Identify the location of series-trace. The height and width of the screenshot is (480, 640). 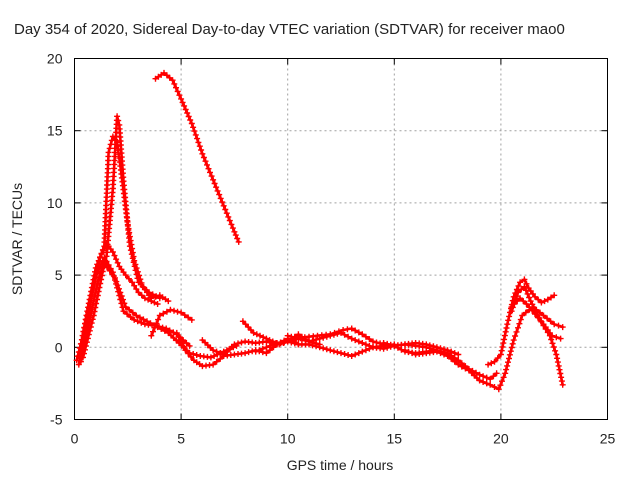
(159, 310).